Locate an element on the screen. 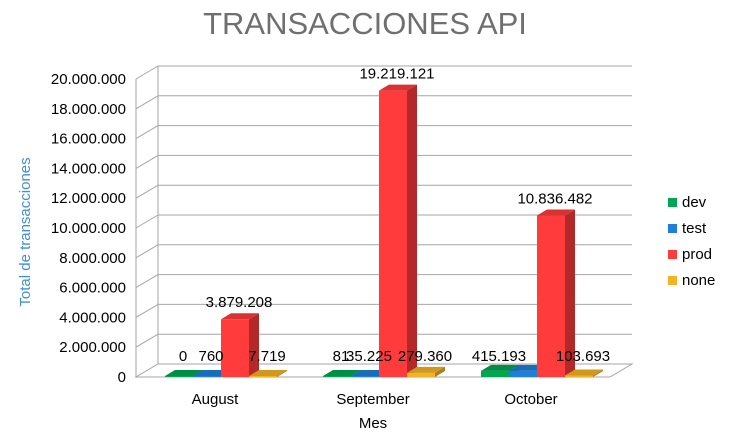 This screenshot has height=442, width=730. bar-none-october is located at coordinates (584, 373).